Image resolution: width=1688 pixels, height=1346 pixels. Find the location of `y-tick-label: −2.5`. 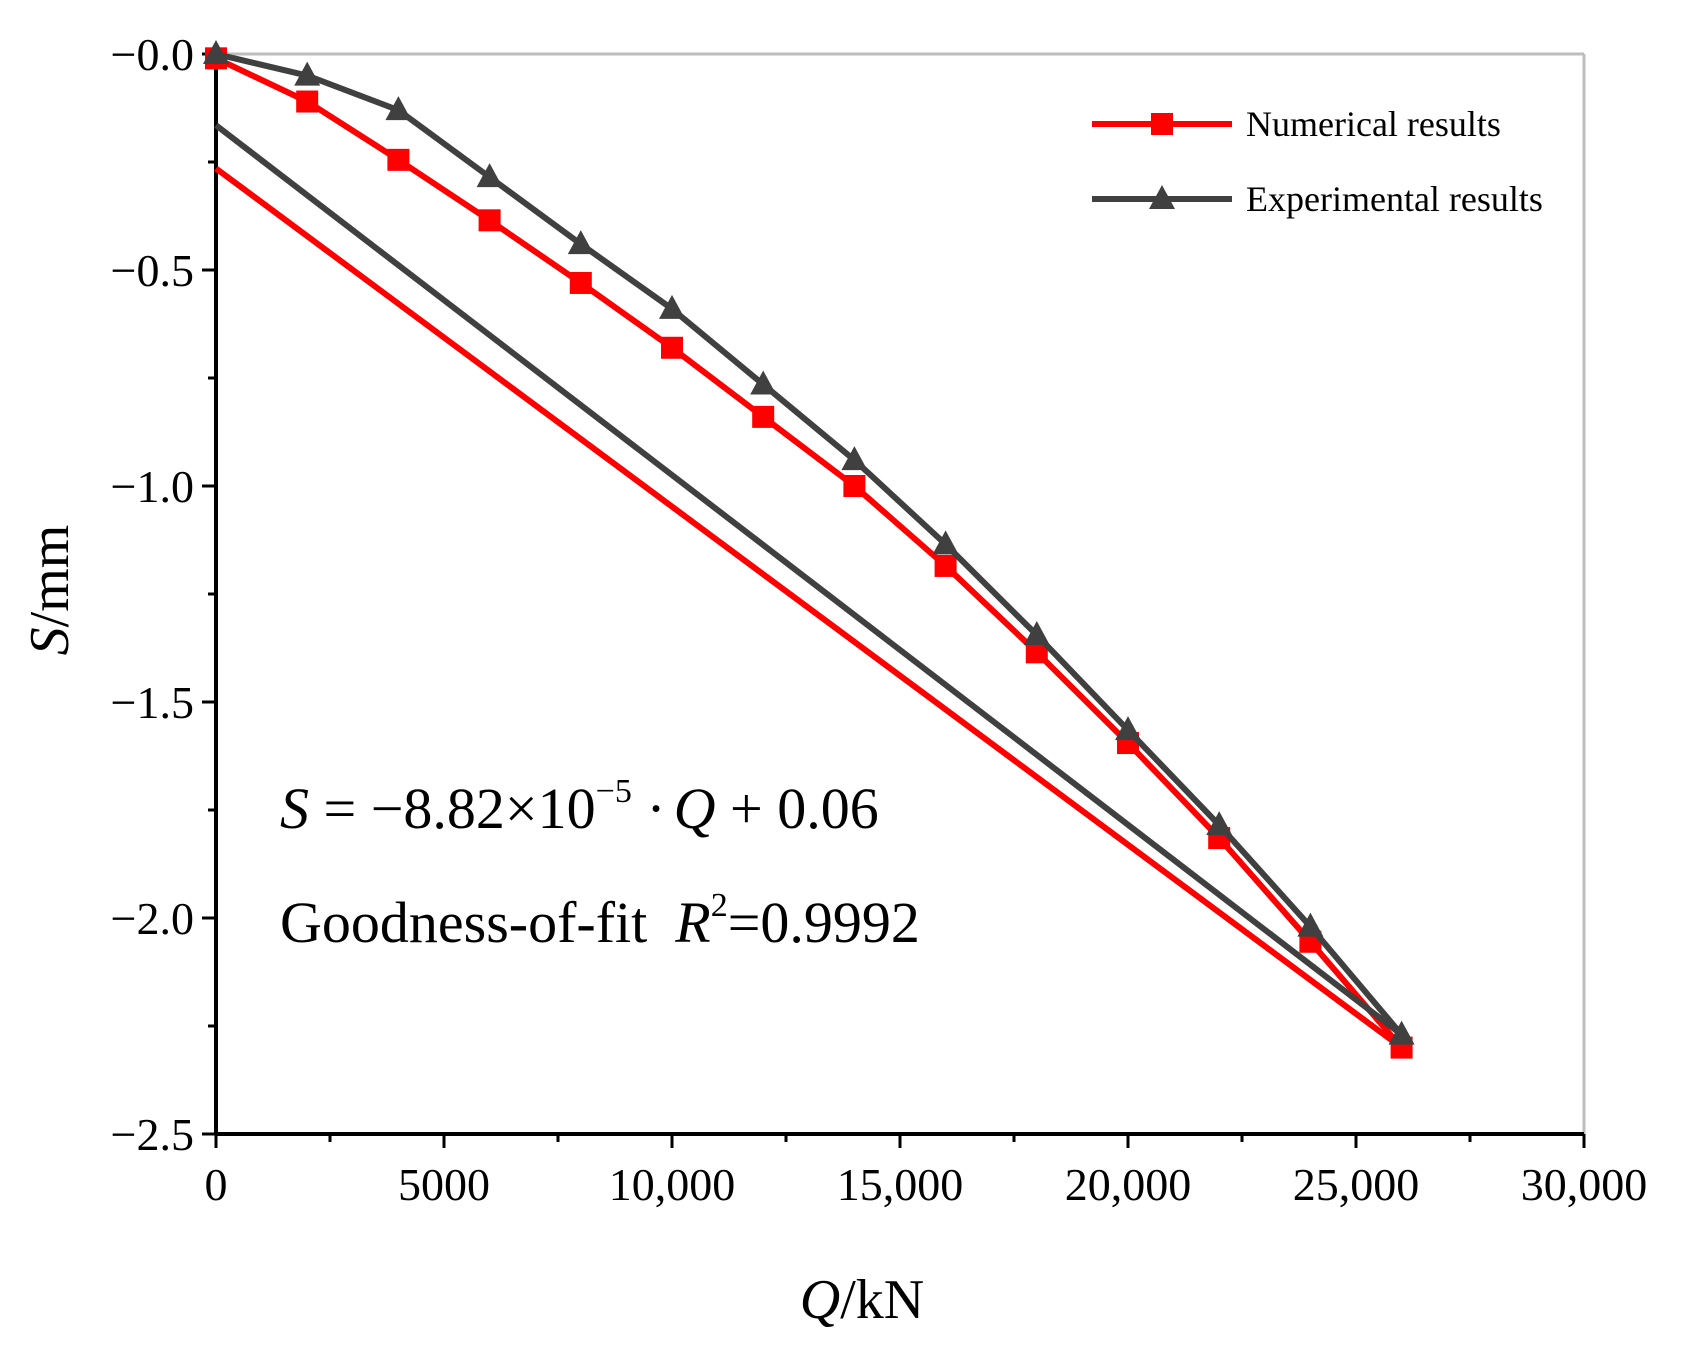

y-tick-label: −2.5 is located at coordinates (152, 1134).